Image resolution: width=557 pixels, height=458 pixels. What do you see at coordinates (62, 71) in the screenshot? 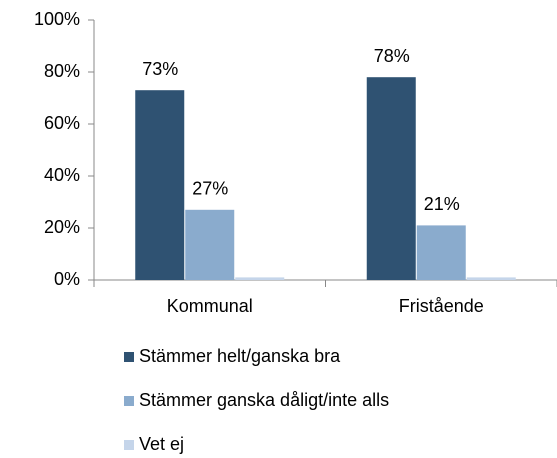
I see `y-tick-label: 80%` at bounding box center [62, 71].